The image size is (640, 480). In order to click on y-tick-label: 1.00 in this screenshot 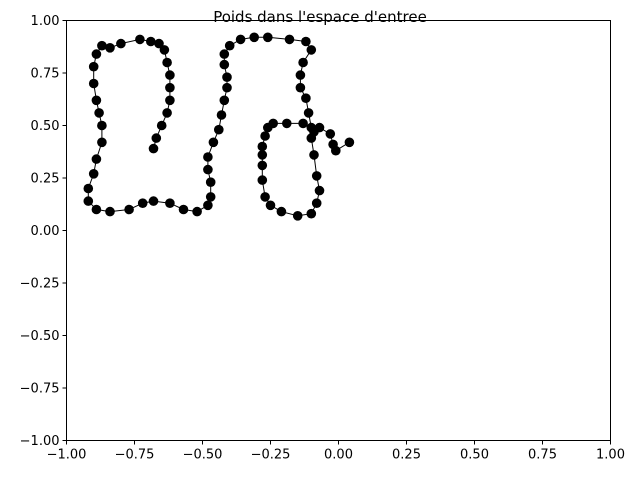, I will do `click(45, 21)`.